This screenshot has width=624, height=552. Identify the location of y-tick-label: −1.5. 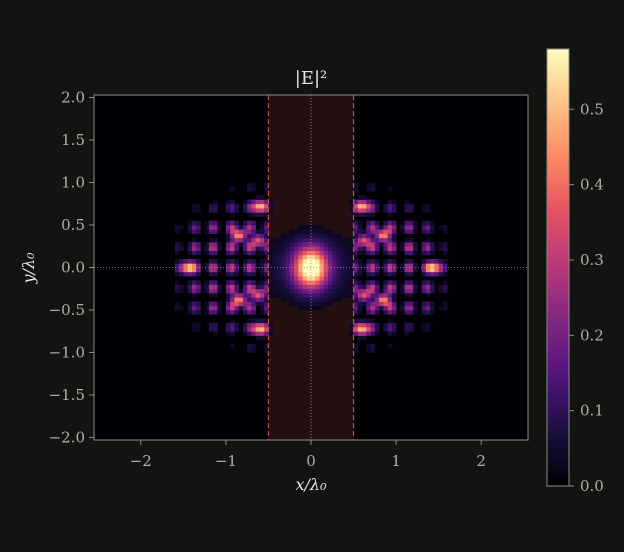
(67, 395).